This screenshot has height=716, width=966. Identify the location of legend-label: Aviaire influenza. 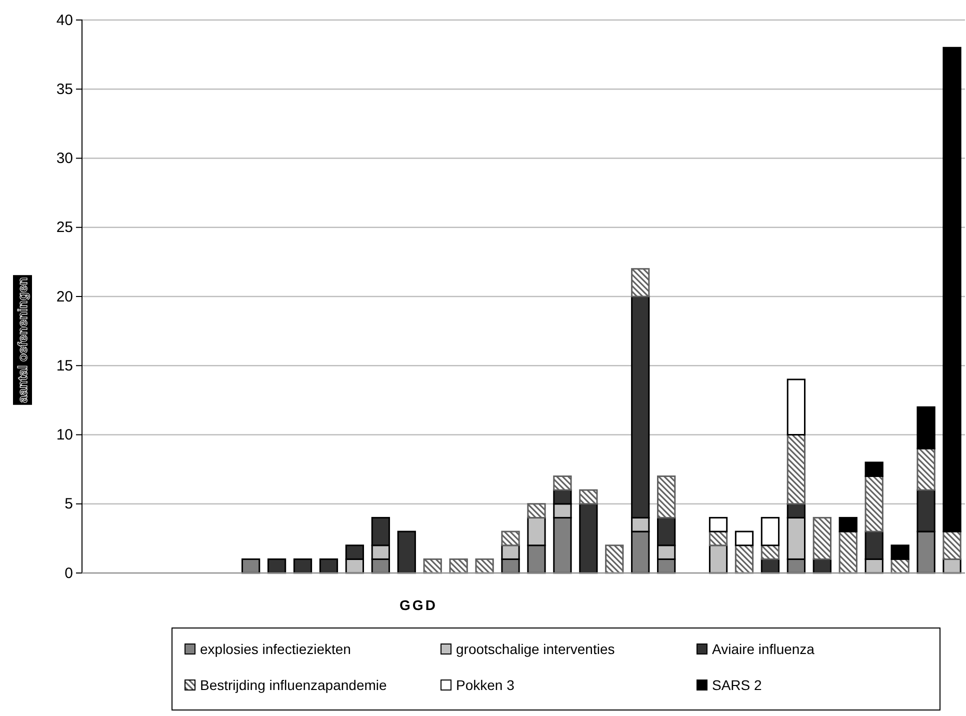
(763, 649).